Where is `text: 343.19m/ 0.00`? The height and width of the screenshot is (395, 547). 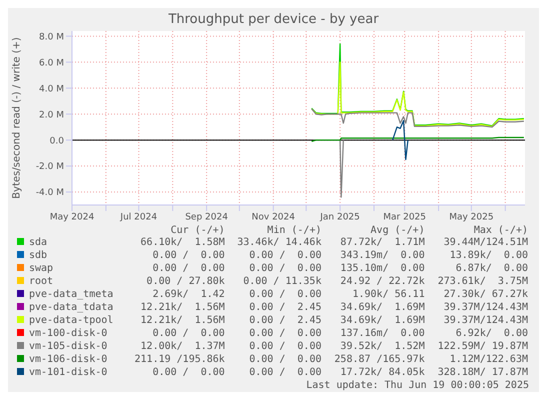
text: 343.19m/ 0.00 is located at coordinates (382, 255).